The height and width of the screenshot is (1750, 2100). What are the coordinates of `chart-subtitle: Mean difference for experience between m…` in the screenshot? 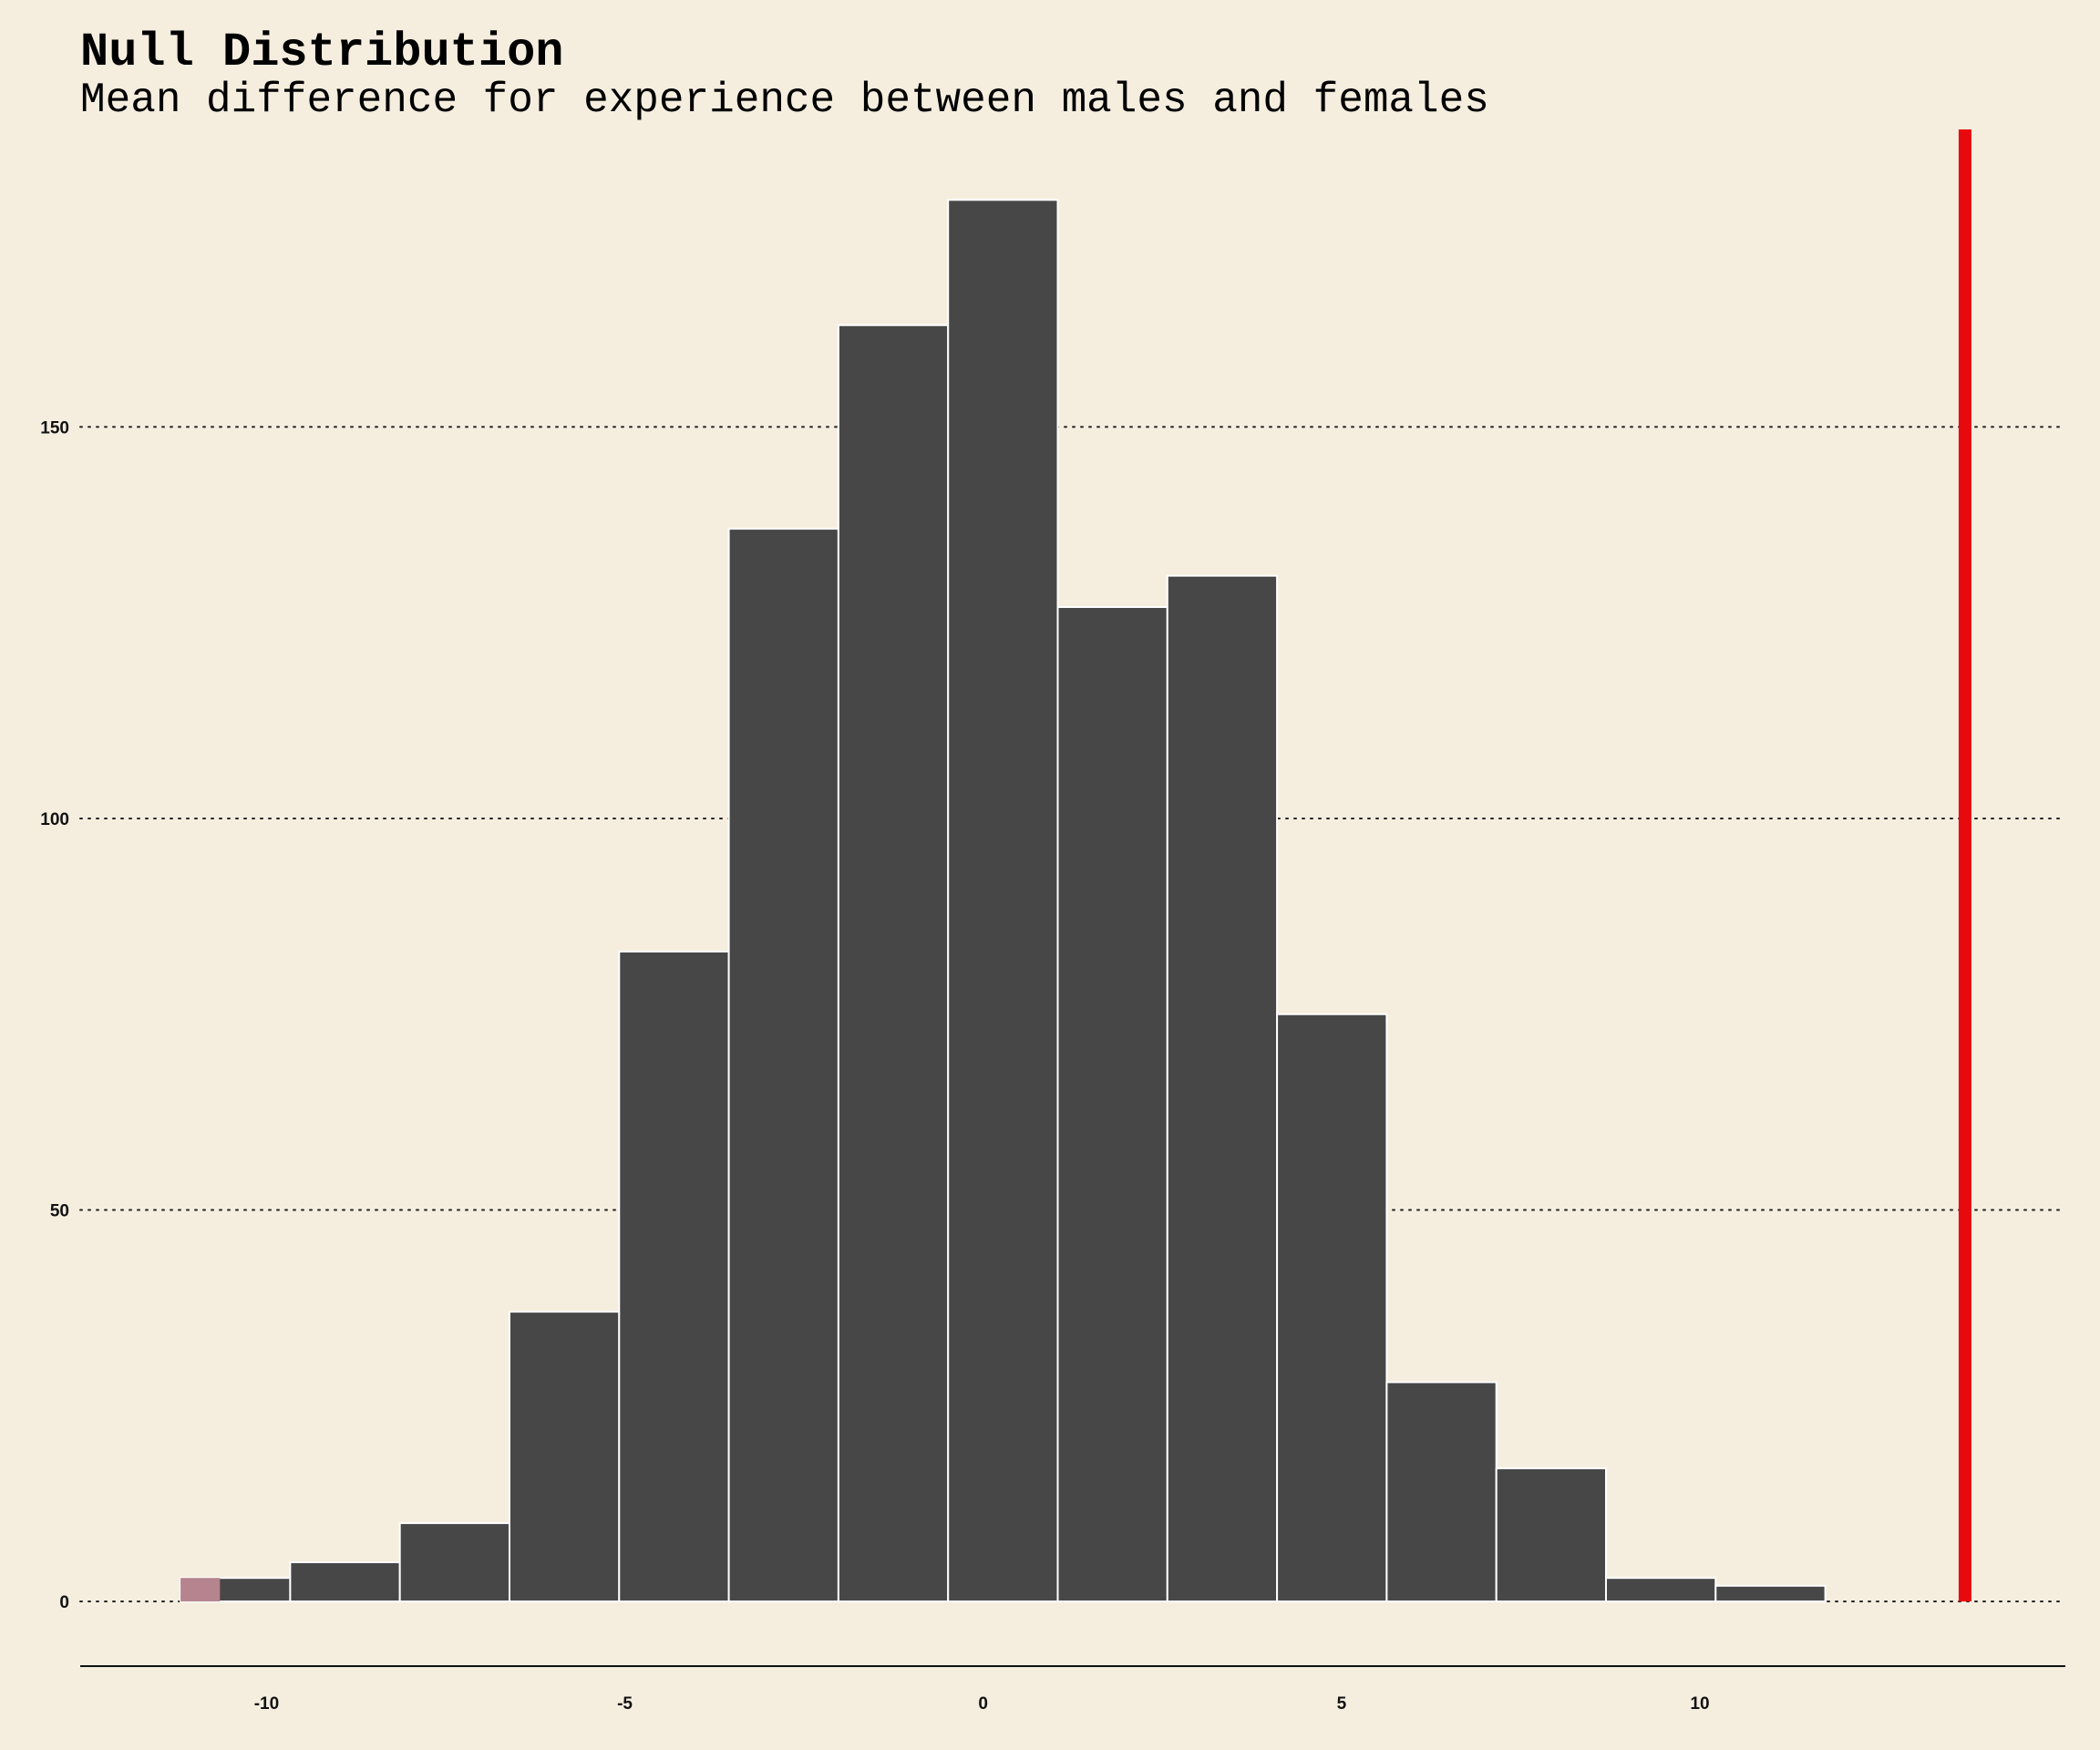 It's located at (784, 100).